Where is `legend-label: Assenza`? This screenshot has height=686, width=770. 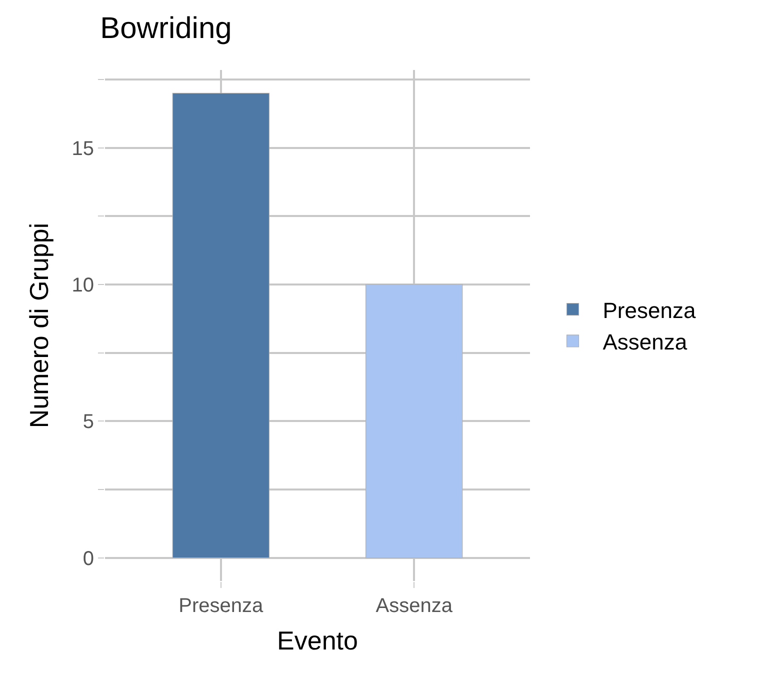 legend-label: Assenza is located at coordinates (645, 341).